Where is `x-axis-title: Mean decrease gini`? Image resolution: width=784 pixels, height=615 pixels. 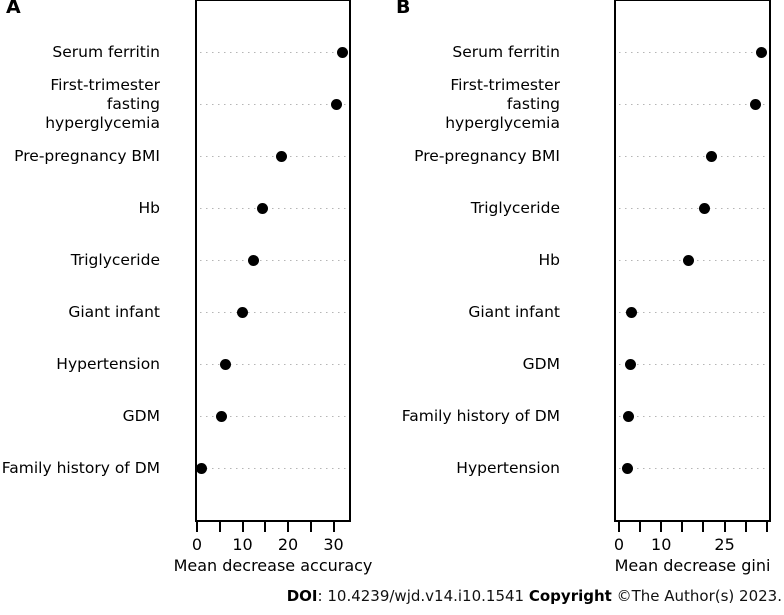
x-axis-title: Mean decrease gini is located at coordinates (692, 565).